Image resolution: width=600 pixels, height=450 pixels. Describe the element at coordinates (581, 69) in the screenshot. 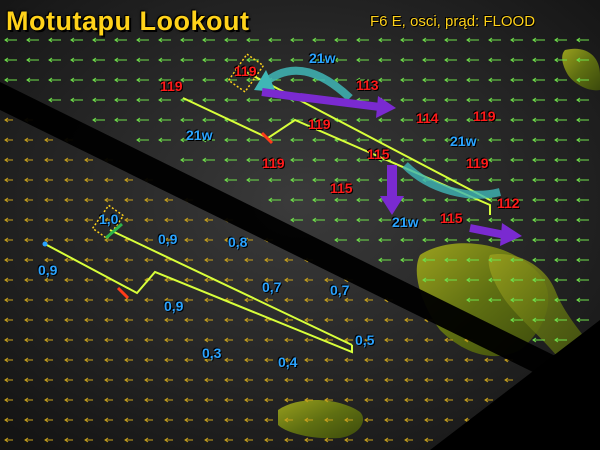

I see `land-top-right` at that location.